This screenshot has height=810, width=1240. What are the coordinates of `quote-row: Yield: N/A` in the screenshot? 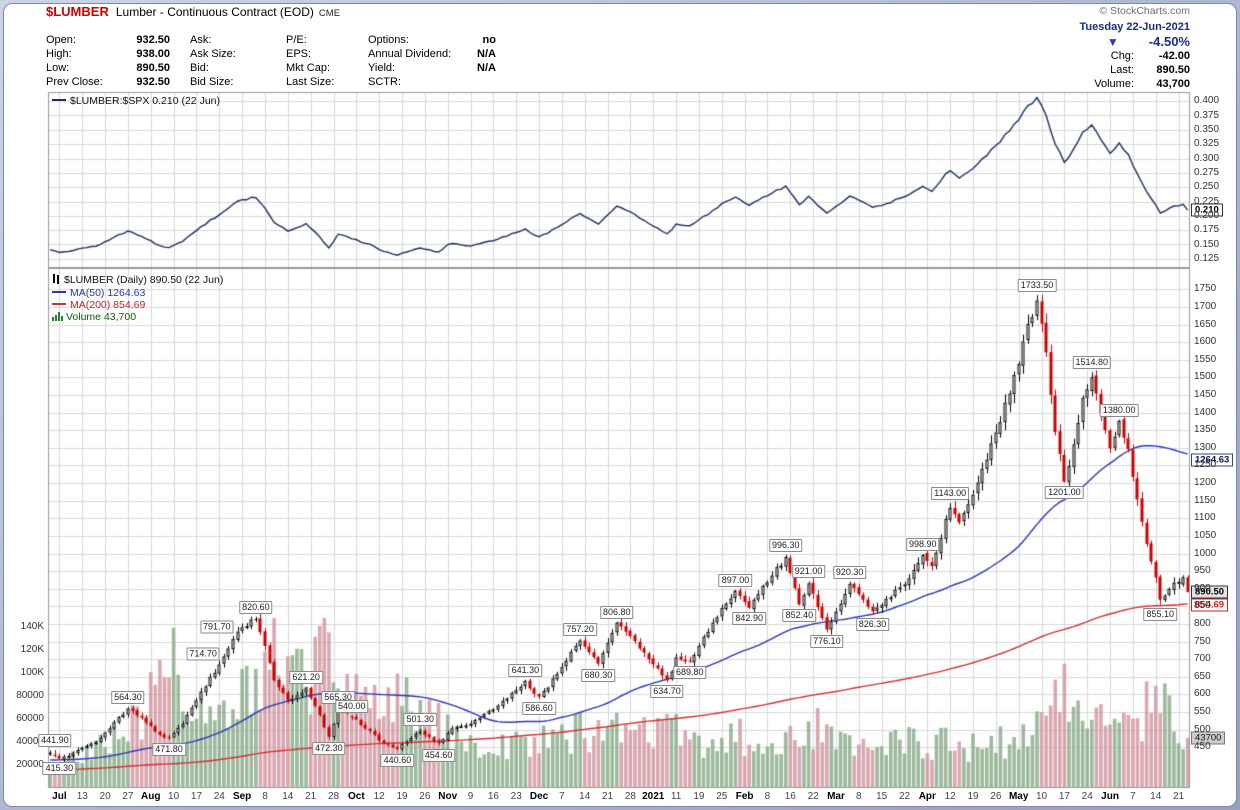 It's located at (432, 69).